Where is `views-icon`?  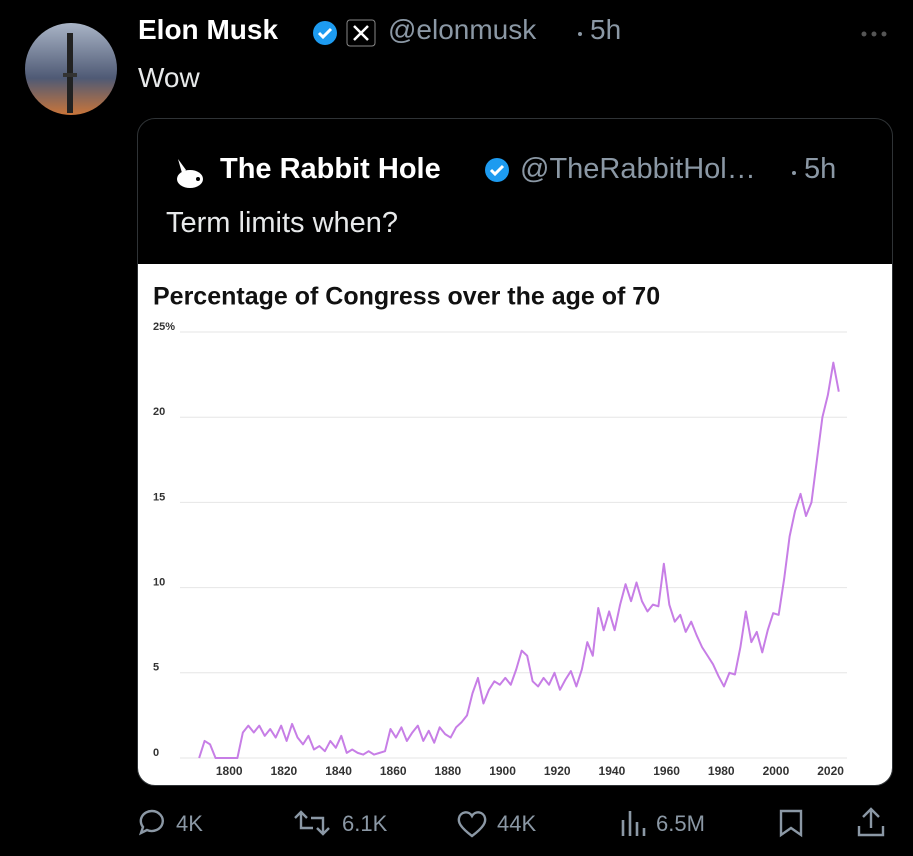
views-icon is located at coordinates (634, 823).